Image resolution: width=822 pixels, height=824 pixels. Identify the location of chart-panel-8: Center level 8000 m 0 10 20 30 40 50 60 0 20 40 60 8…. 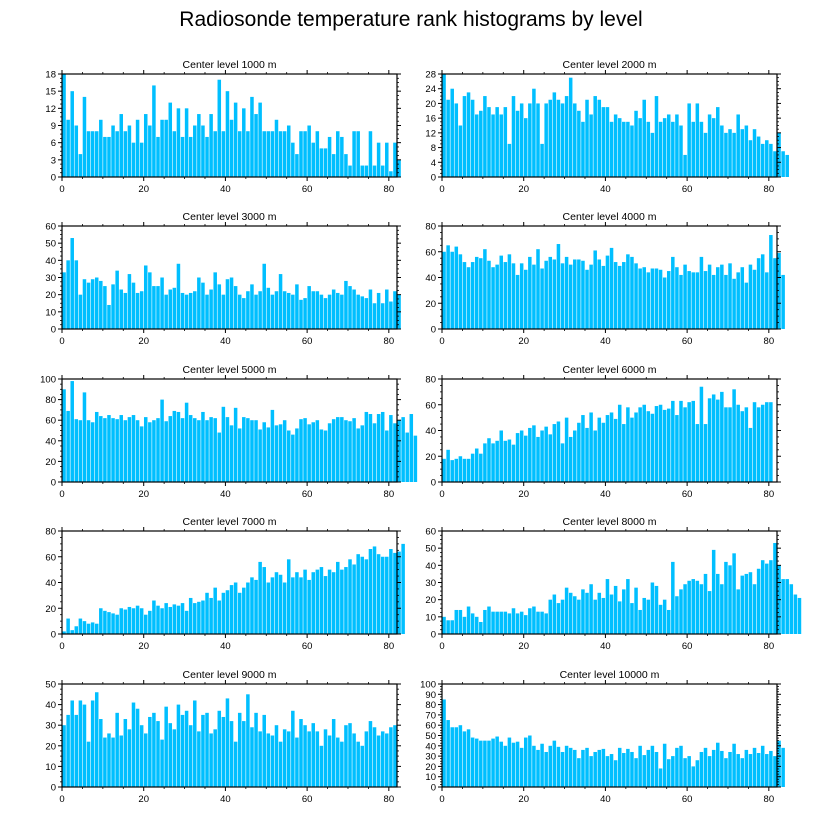
(613, 584).